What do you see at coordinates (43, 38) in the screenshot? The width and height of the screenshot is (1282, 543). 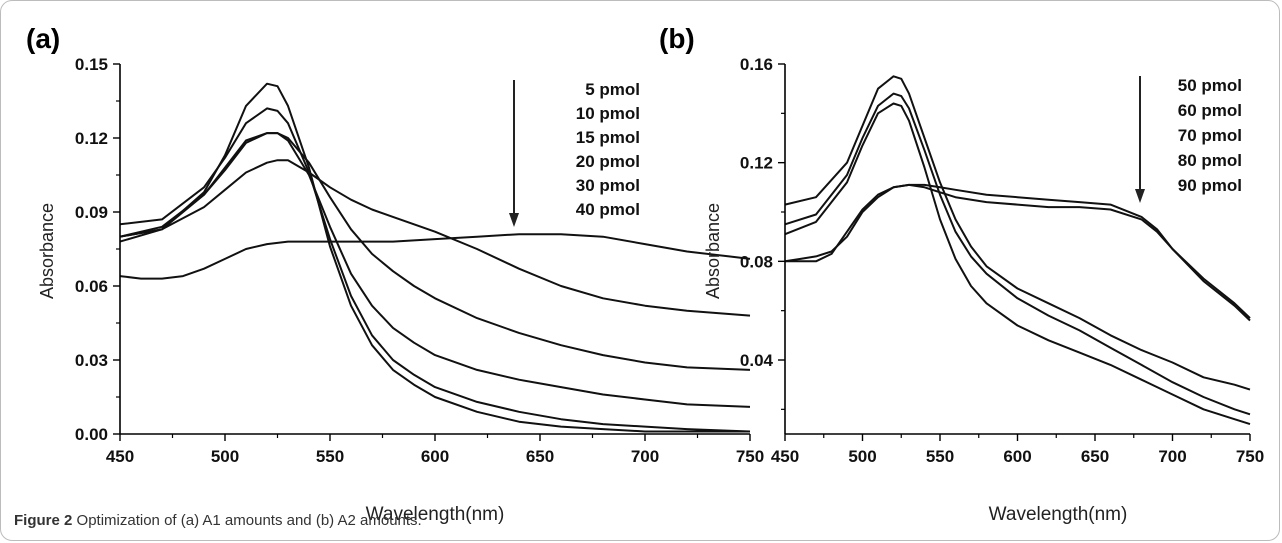 I see `panel-label-a: (a)` at bounding box center [43, 38].